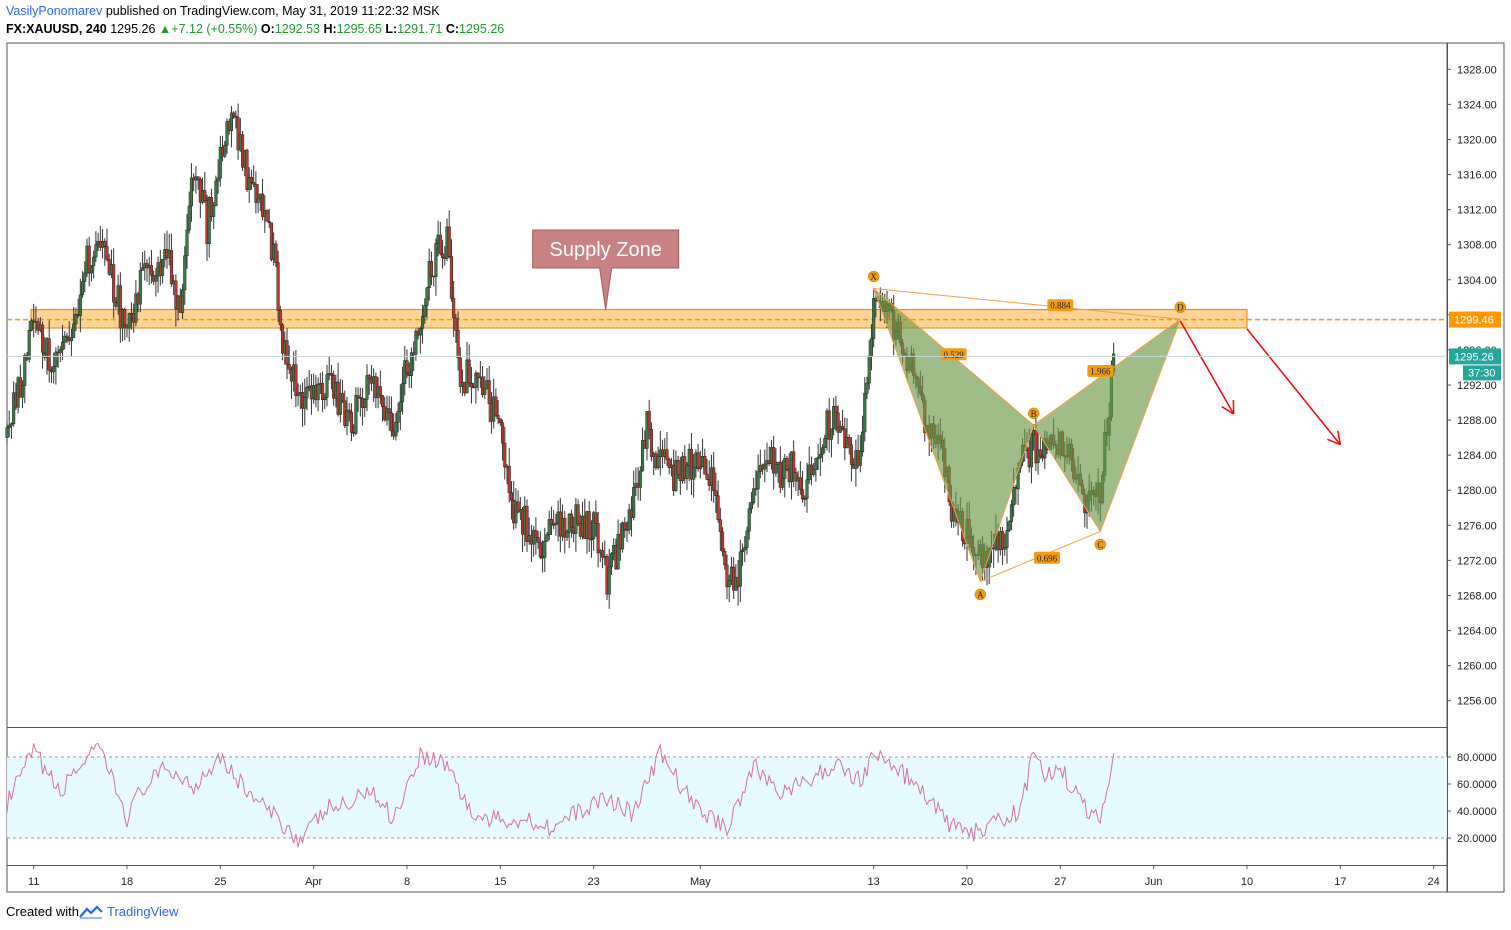 Image resolution: width=1511 pixels, height=930 pixels. I want to click on time-tick-label: 11, so click(33, 882).